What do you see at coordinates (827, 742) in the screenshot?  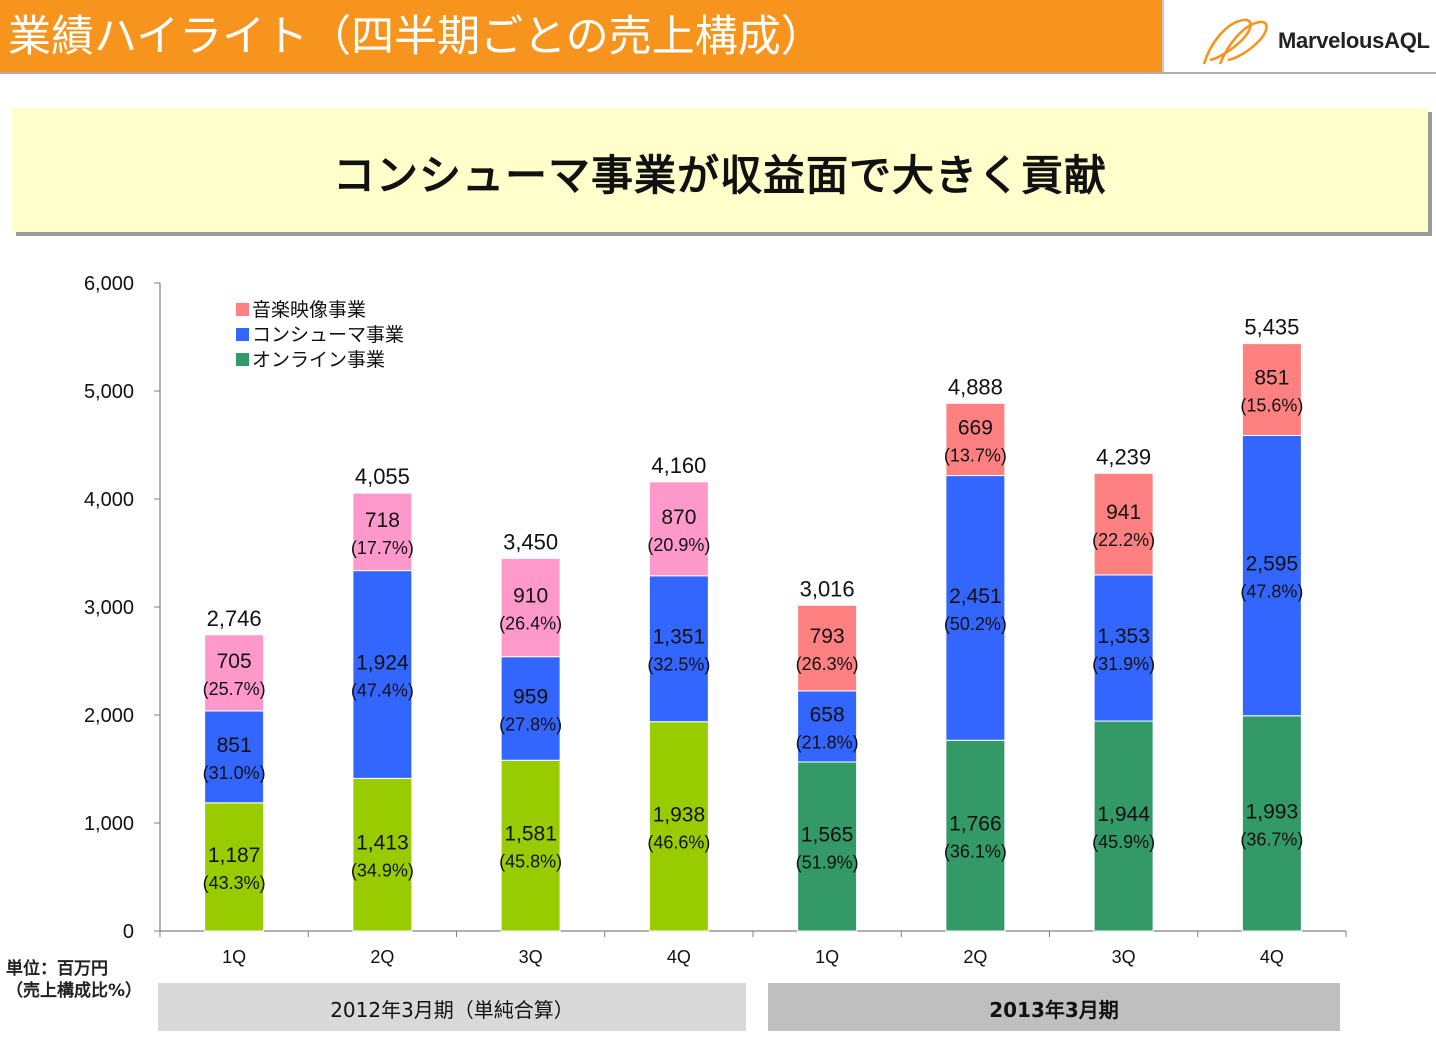 I see `share-label: (21.8%)` at bounding box center [827, 742].